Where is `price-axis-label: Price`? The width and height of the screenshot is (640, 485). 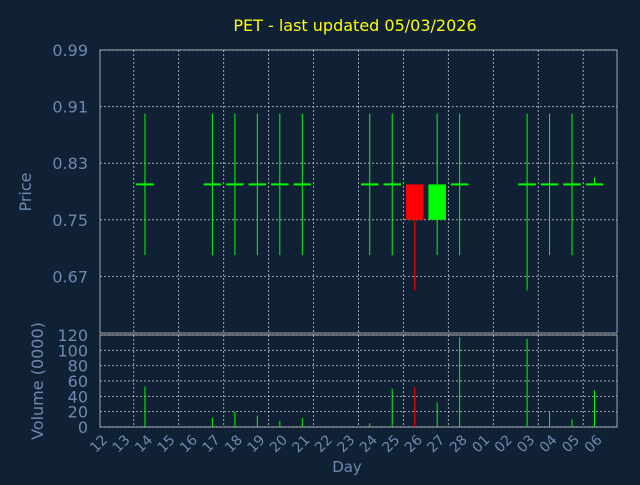
price-axis-label: Price is located at coordinates (25, 191).